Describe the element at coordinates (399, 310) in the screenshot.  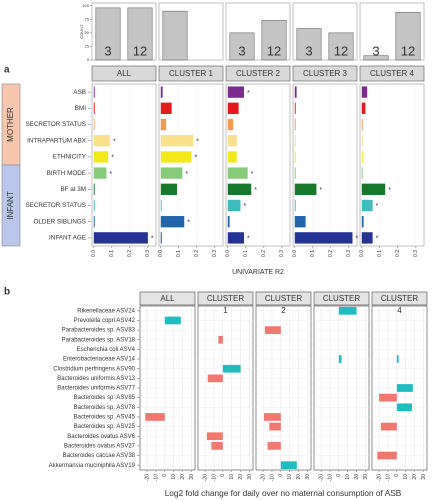
I see `facet-number: 4` at that location.